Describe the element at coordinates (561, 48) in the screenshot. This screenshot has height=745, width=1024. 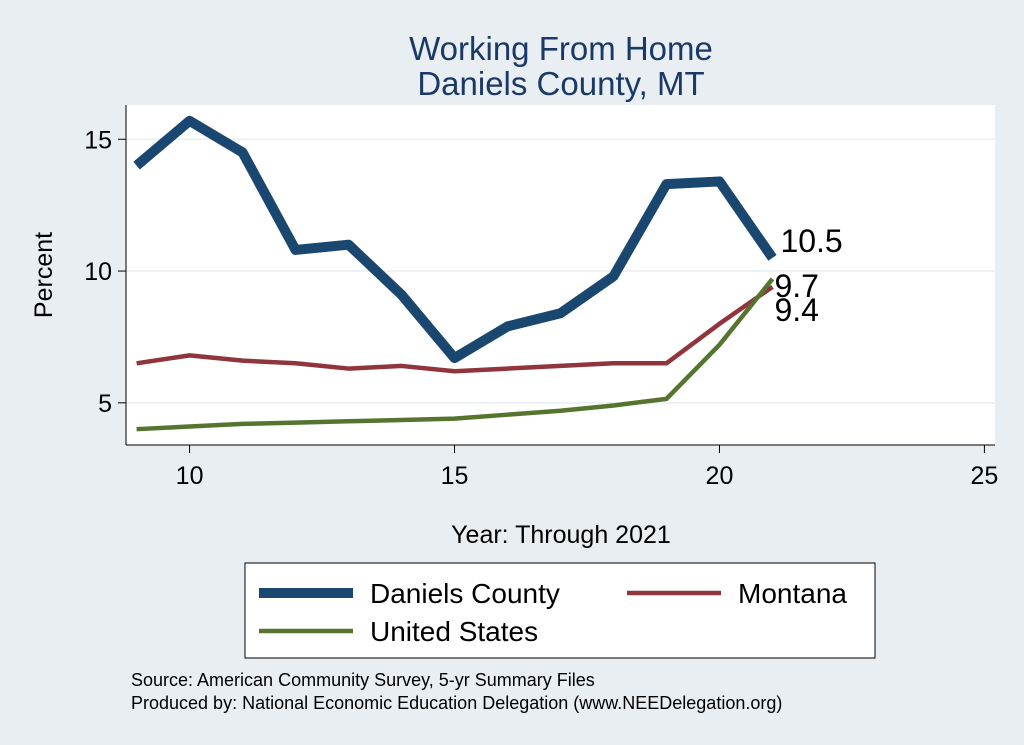
I see `chart-title-line-1: Working From Home` at that location.